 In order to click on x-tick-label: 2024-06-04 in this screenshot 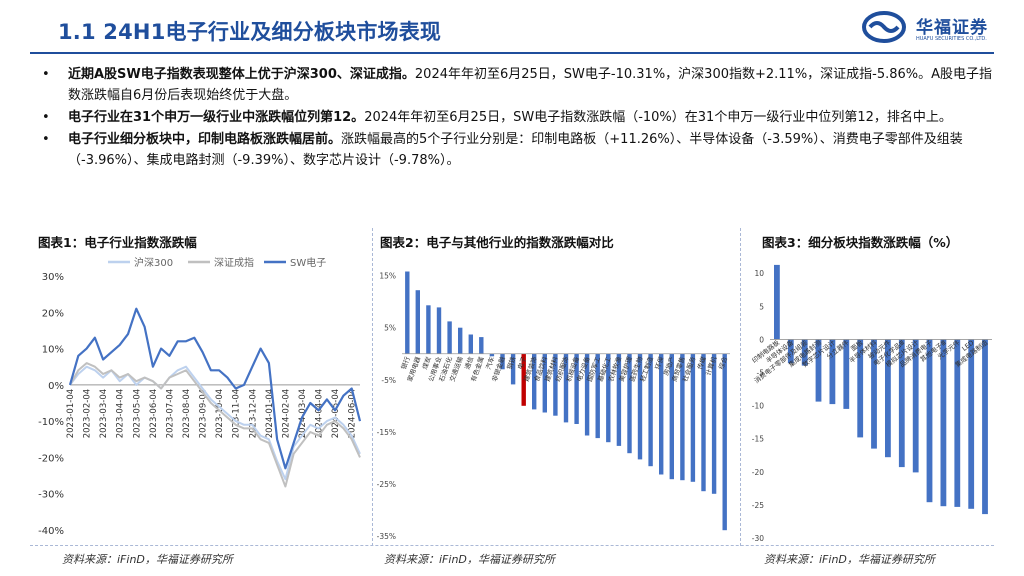, I will do `click(353, 413)`.